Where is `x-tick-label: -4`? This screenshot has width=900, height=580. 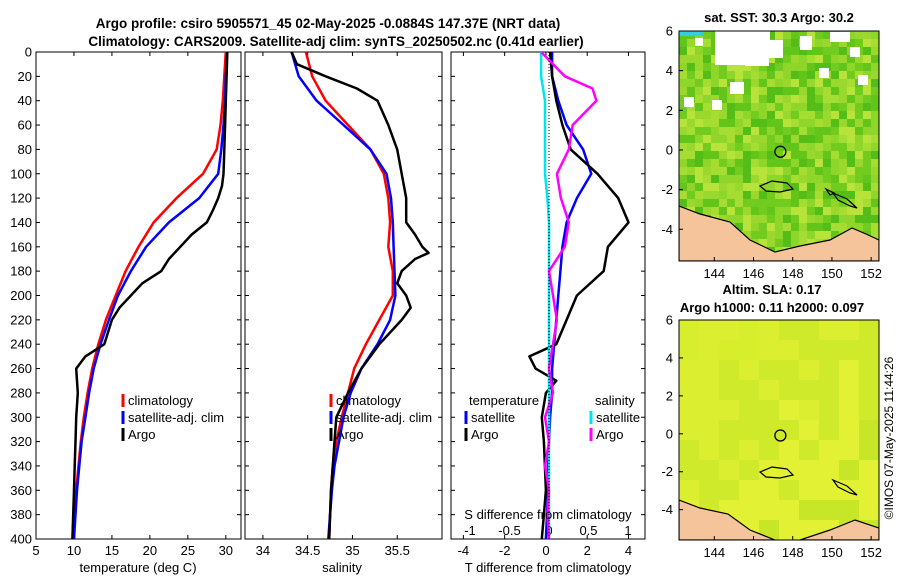 x-tick-label: -4 is located at coordinates (464, 550).